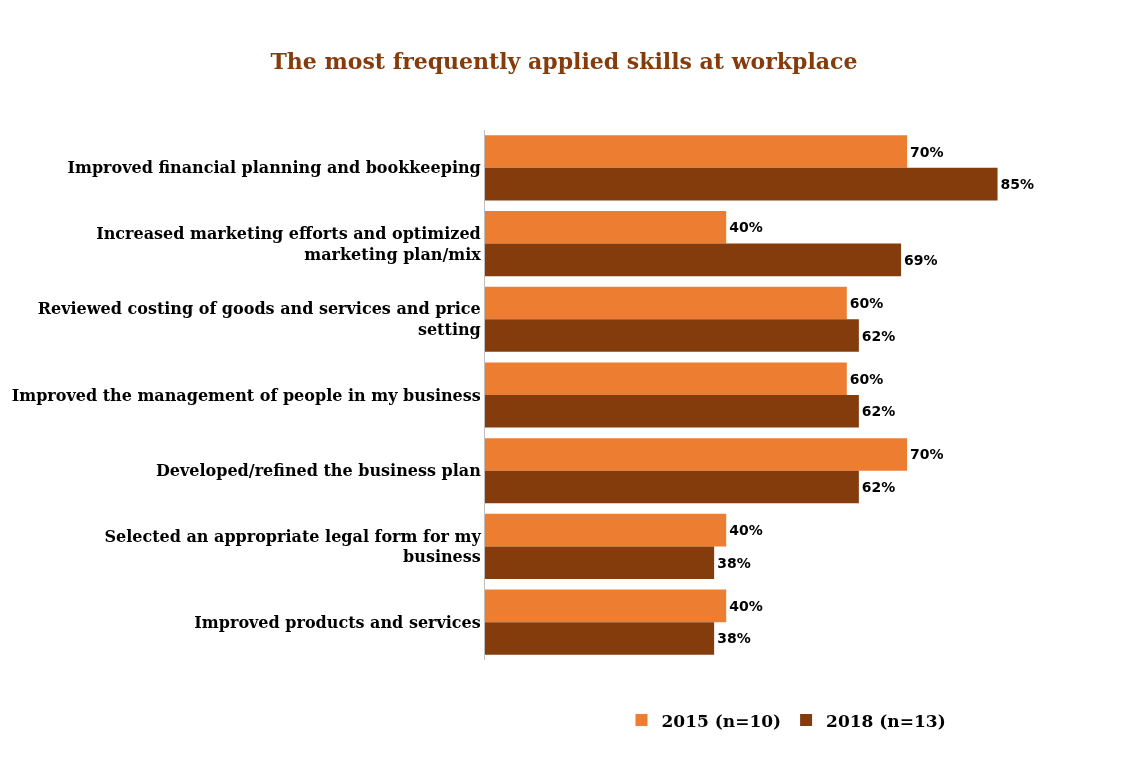  Describe the element at coordinates (1017, 184) in the screenshot. I see `data-label: 85%` at that location.